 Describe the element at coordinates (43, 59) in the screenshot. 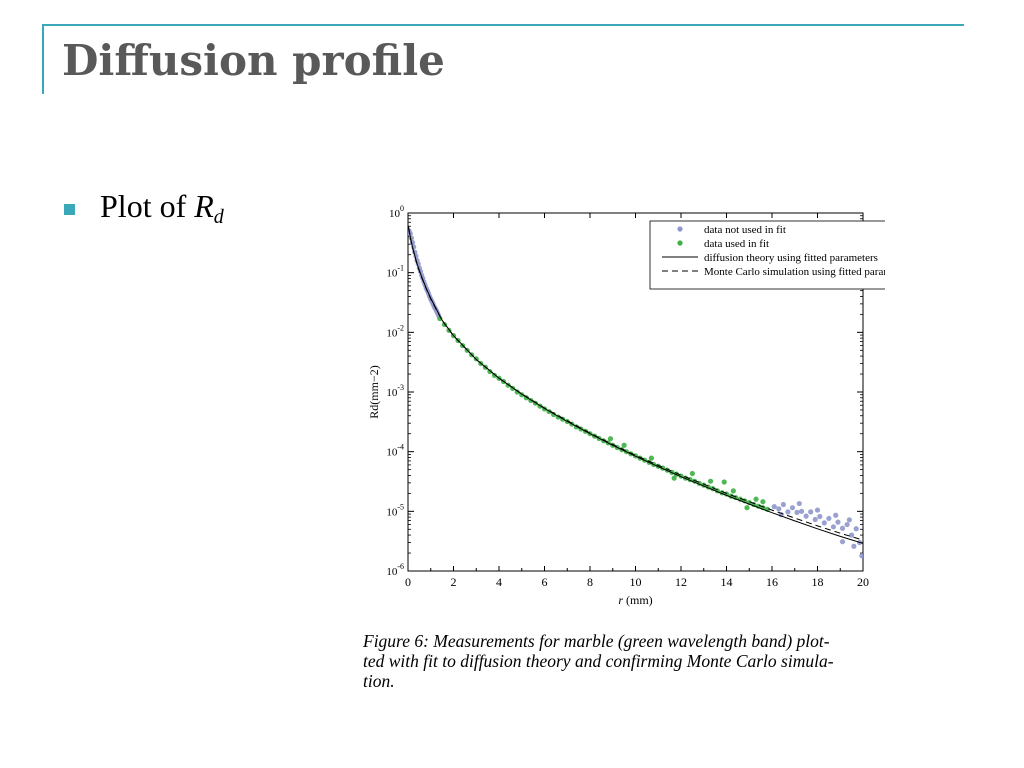

I see `title-accent-side-line` at that location.